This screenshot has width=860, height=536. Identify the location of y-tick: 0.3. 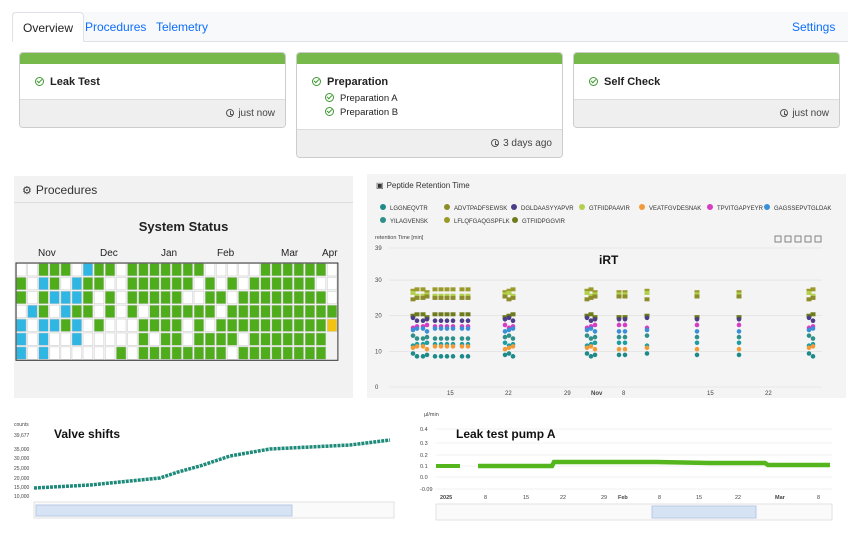
(424, 444).